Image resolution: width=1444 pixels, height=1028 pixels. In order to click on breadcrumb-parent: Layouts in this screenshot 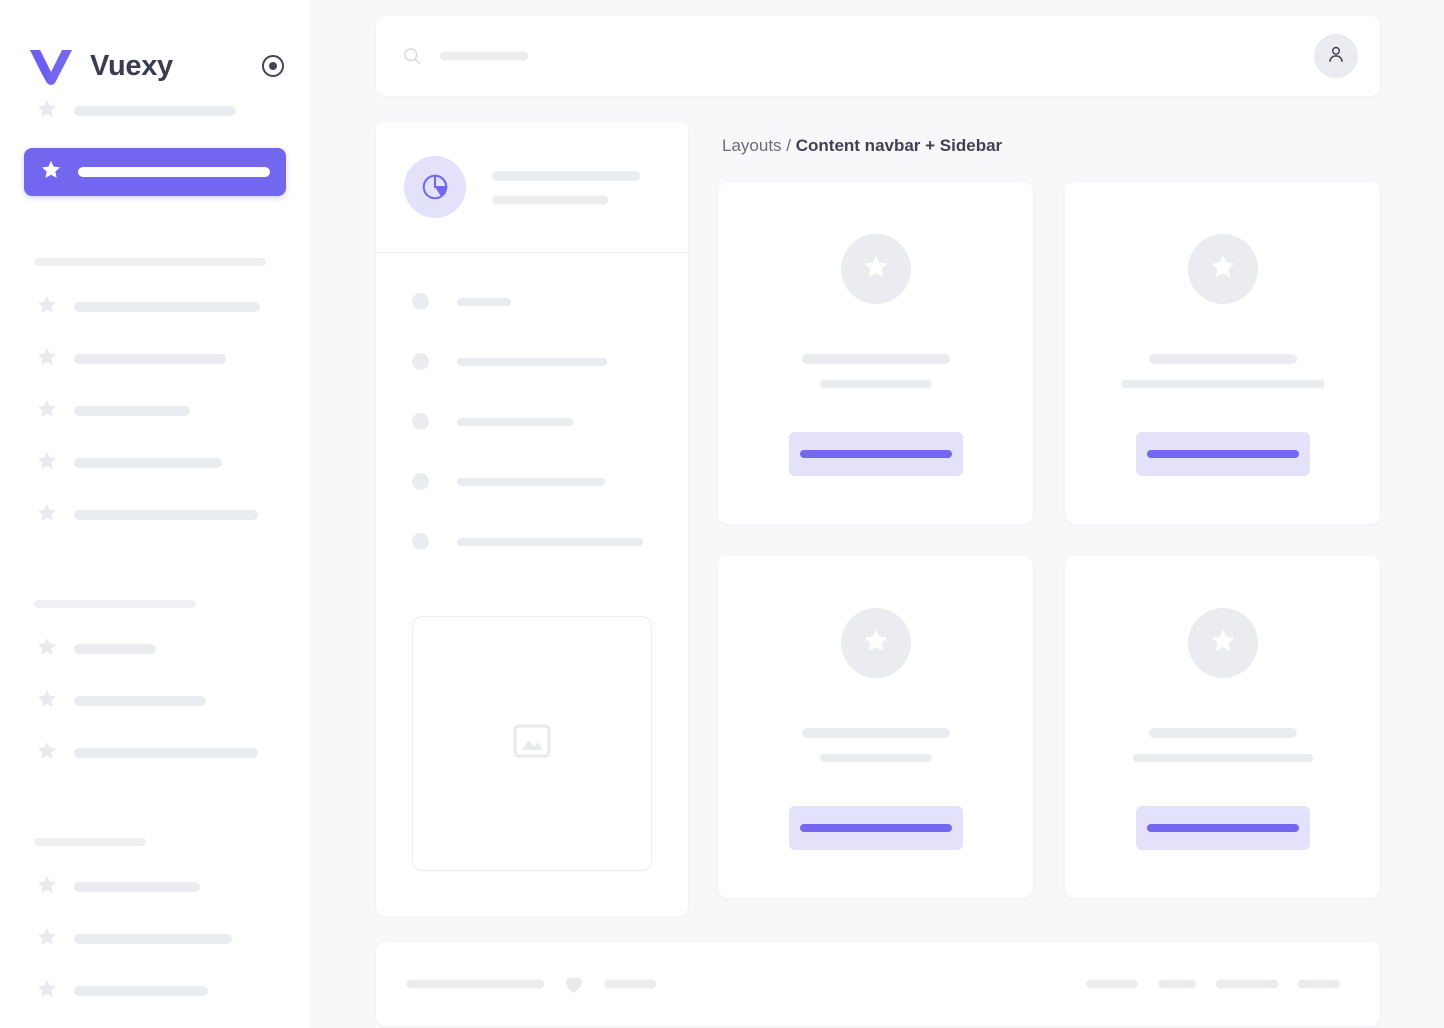, I will do `click(752, 145)`.